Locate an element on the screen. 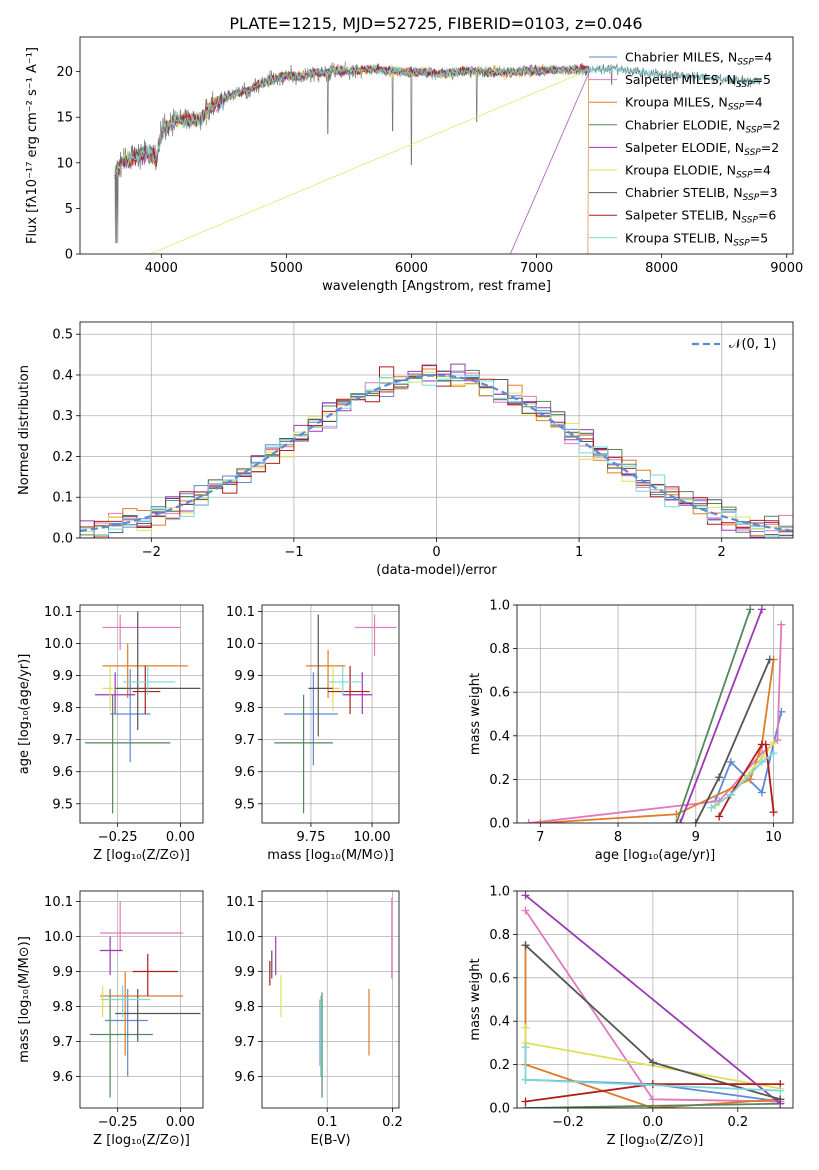 The image size is (819, 1170). x-axis-label: mass [log₁₀(M/M⊙)] is located at coordinates (330, 855).